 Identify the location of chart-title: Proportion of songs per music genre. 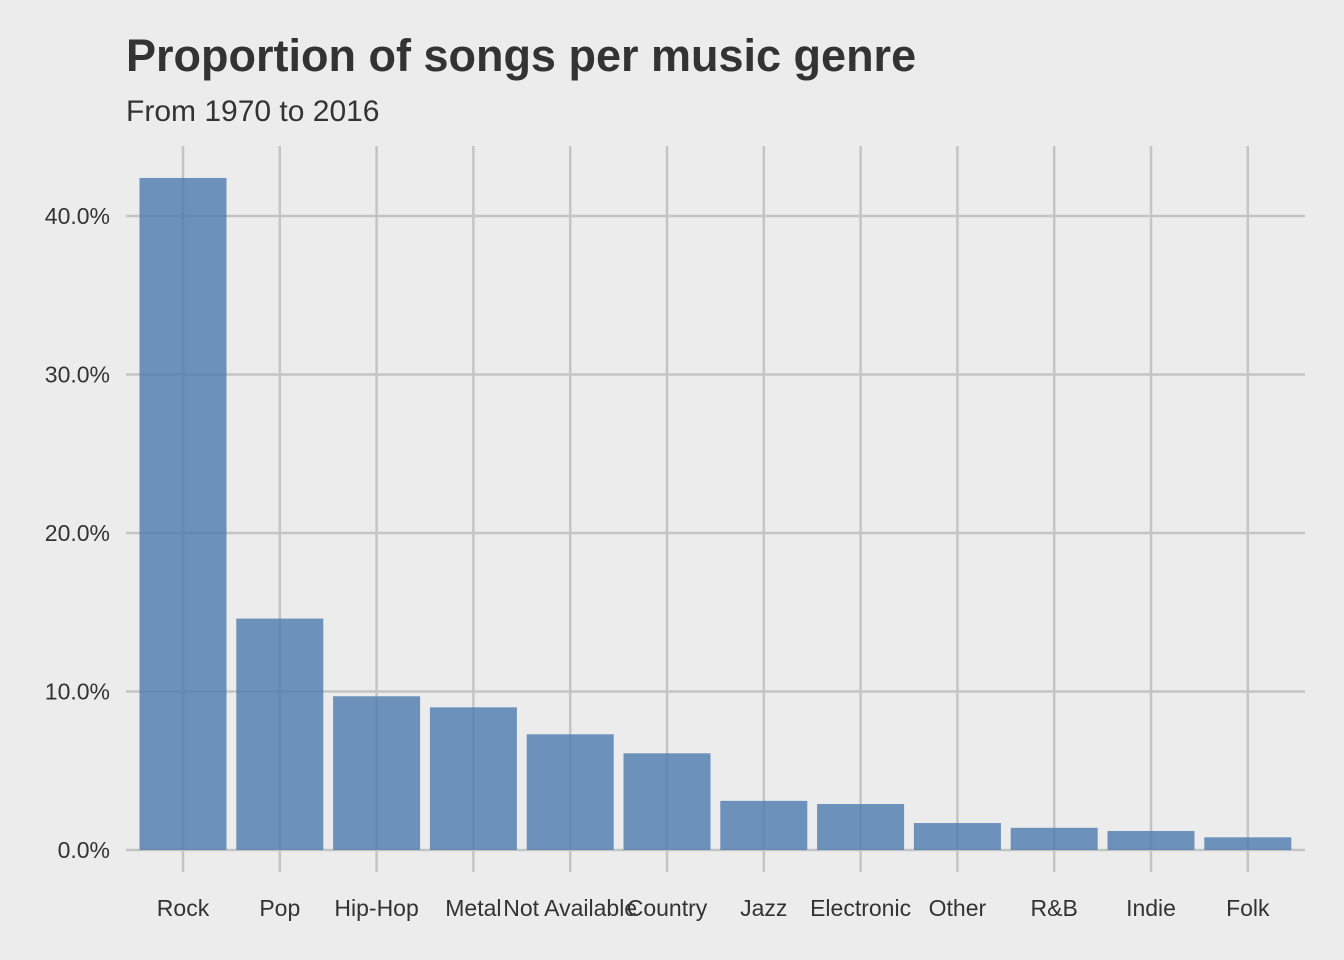
(521, 55).